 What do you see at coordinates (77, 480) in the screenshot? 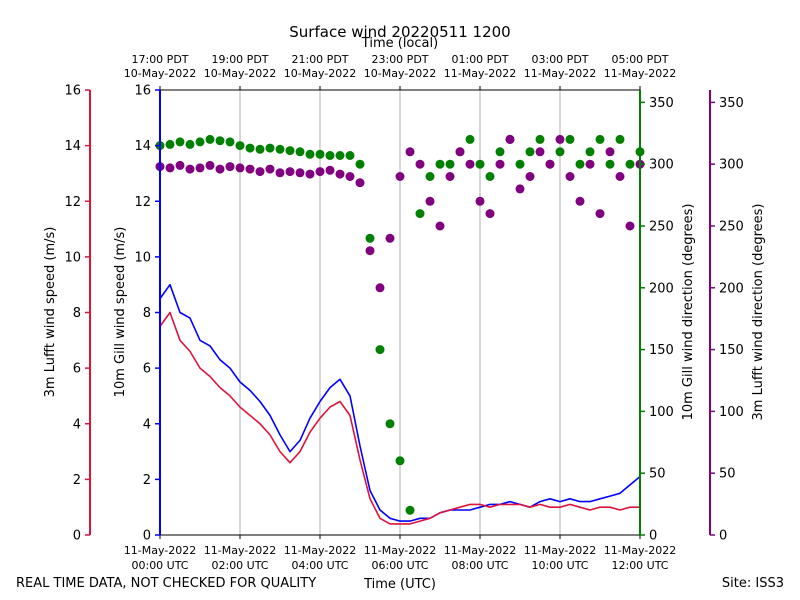
I see `lufft-speed-tick-label: 2` at bounding box center [77, 480].